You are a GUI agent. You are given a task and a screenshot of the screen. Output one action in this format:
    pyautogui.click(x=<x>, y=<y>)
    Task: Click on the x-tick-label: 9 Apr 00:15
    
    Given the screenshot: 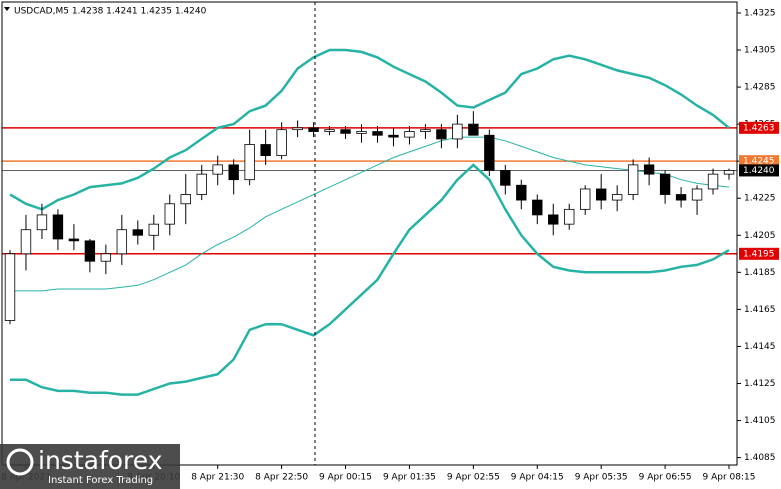 What is the action you would take?
    pyautogui.click(x=345, y=478)
    